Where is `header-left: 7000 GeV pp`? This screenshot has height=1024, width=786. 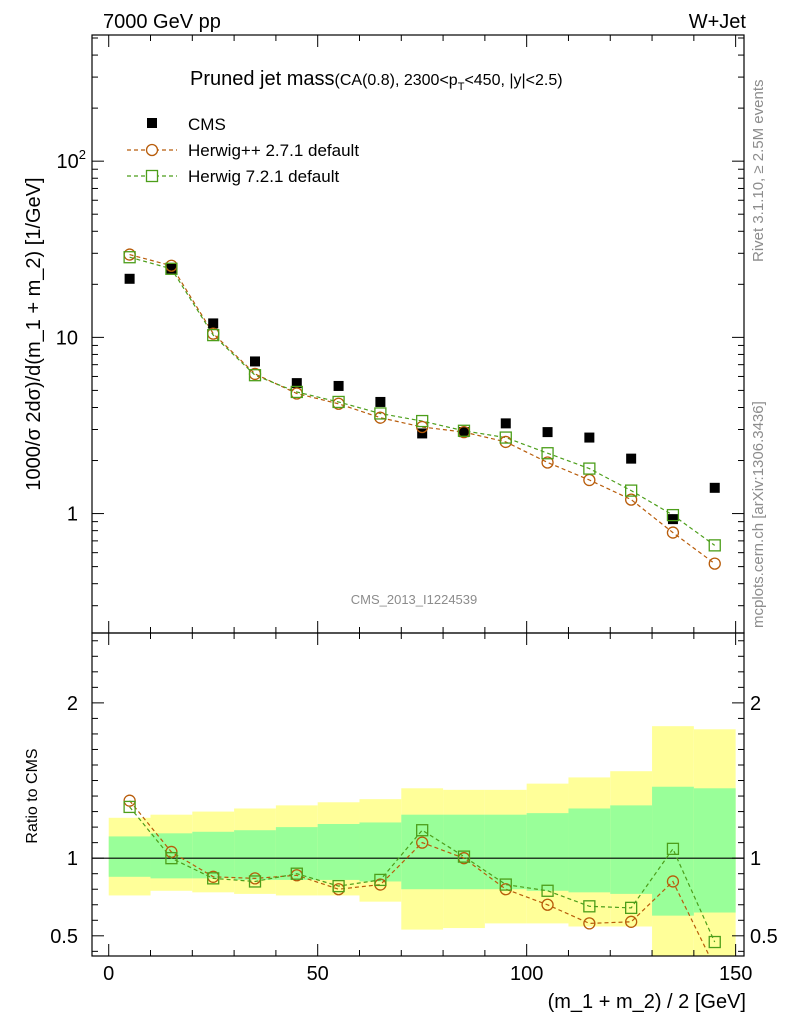
header-left: 7000 GeV pp is located at coordinates (162, 22).